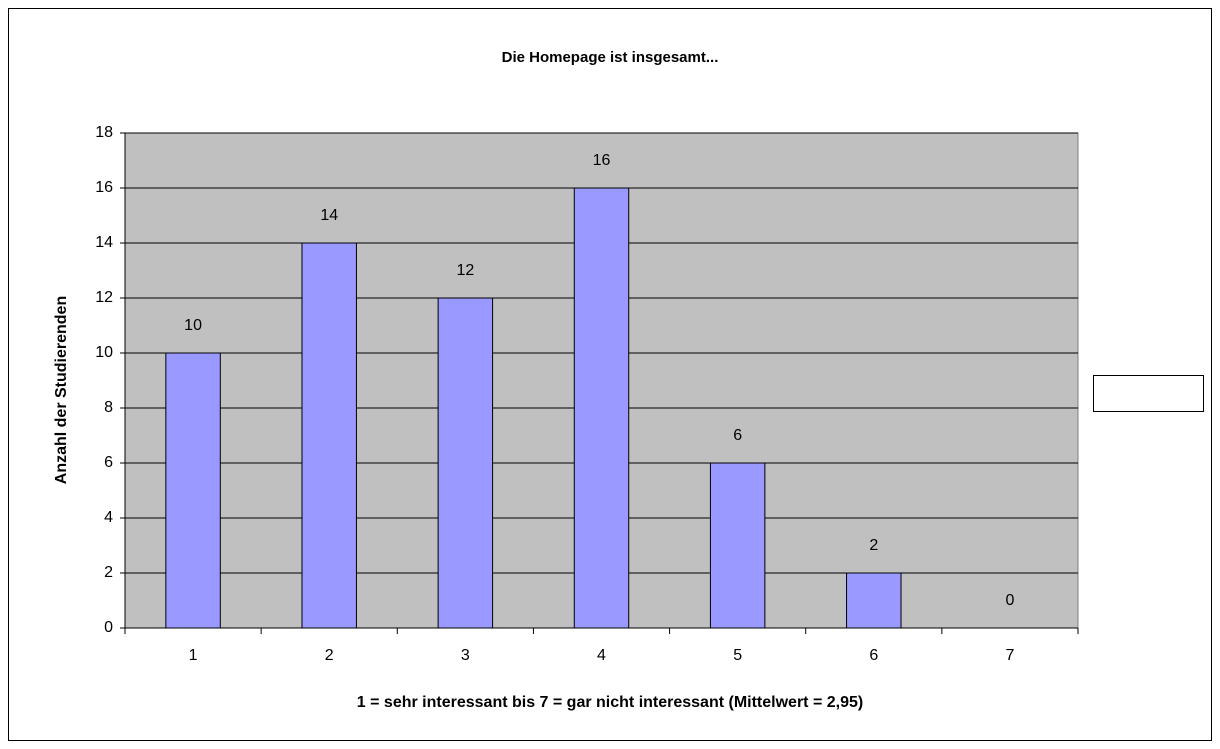 The image size is (1220, 749). I want to click on data-label: 12, so click(465, 270).